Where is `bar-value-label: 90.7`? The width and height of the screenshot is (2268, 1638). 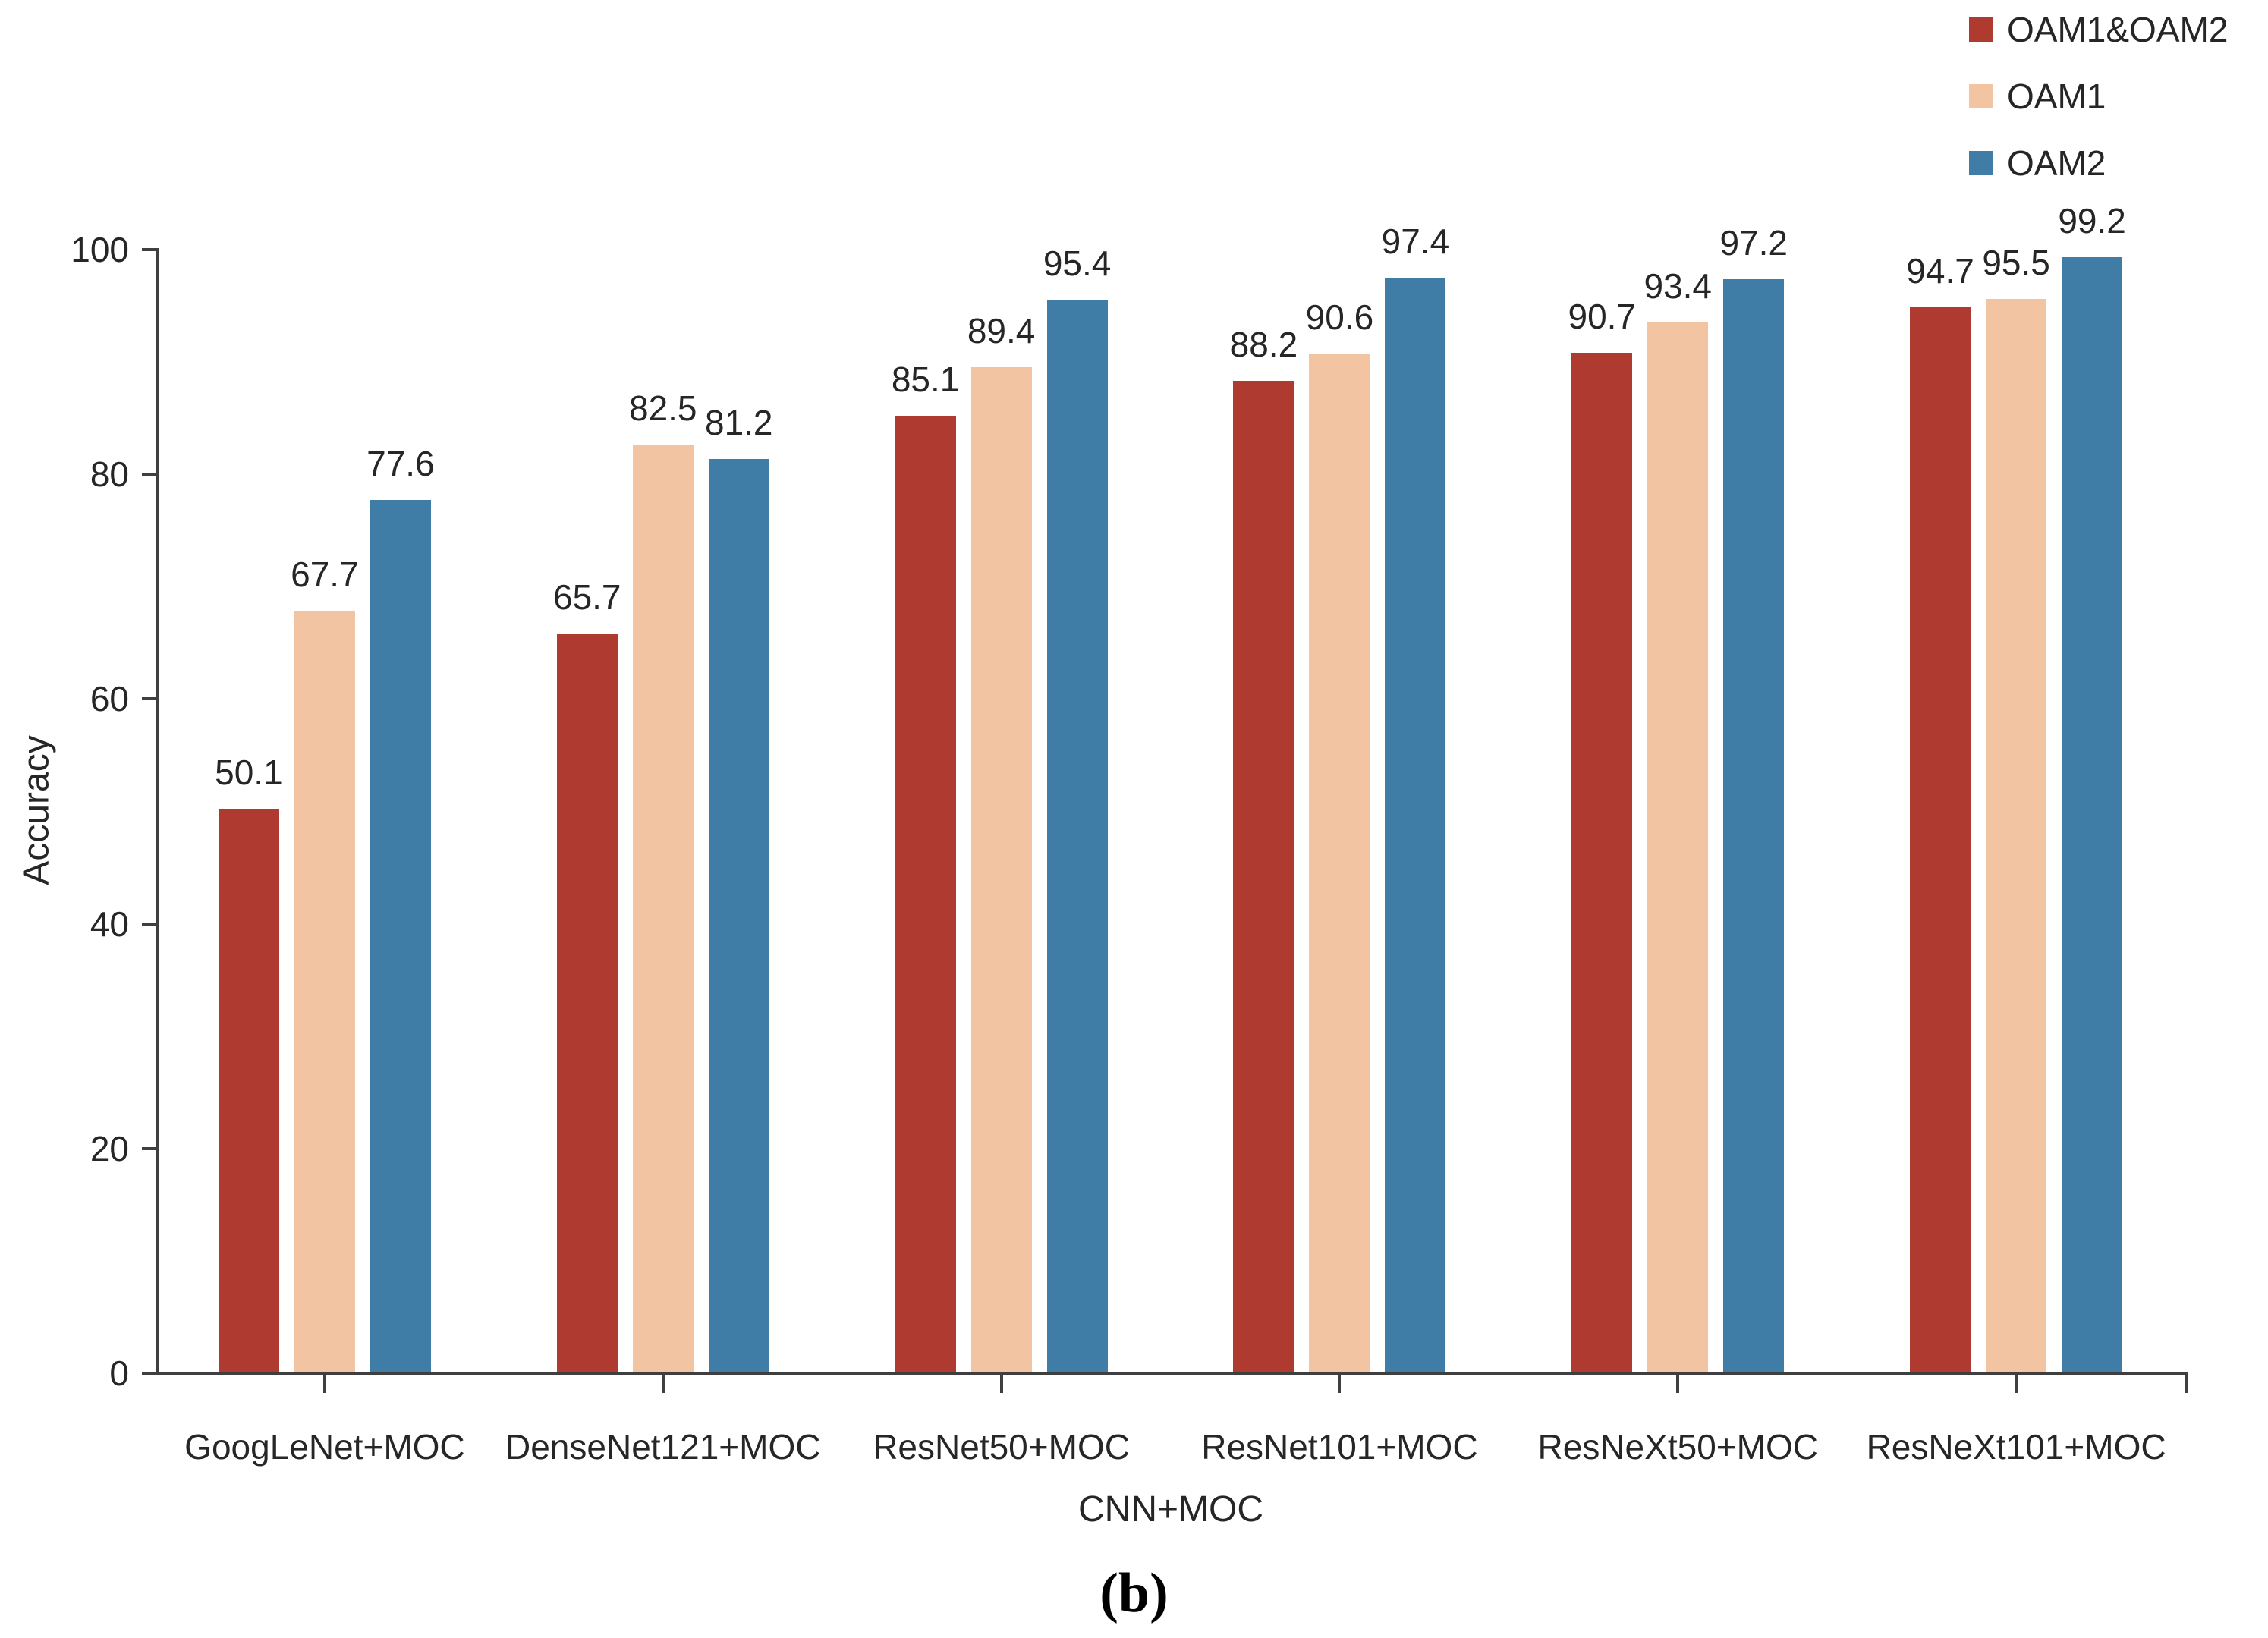 bar-value-label: 90.7 is located at coordinates (1602, 316).